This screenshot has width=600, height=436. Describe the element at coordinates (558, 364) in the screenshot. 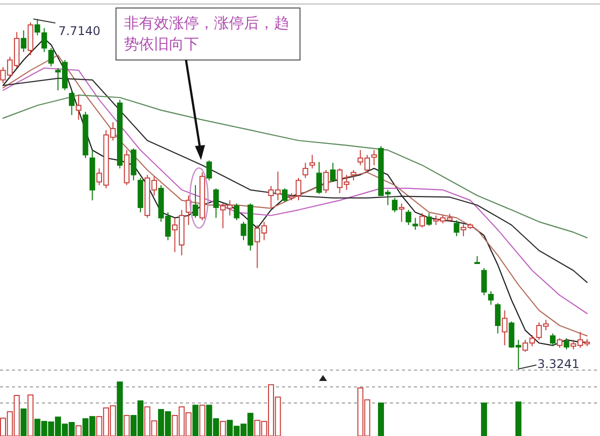

I see `annotation: 3.3241` at that location.